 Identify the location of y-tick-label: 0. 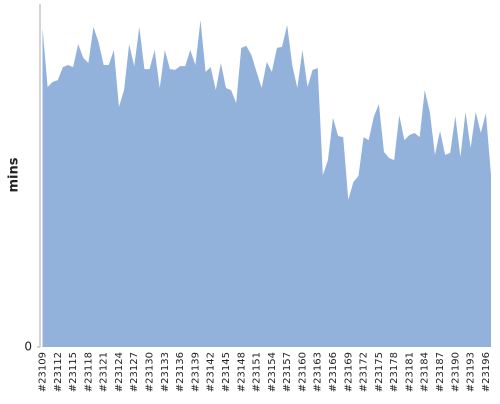
(28, 347).